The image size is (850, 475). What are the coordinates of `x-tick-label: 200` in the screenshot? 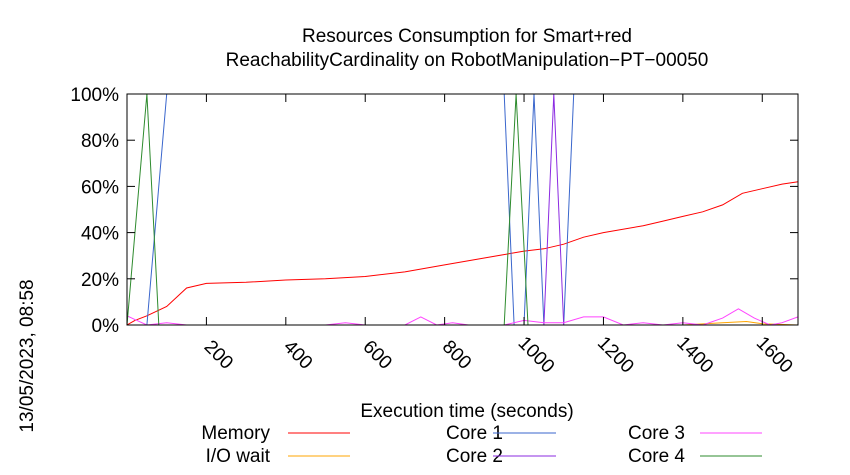 It's located at (218, 354).